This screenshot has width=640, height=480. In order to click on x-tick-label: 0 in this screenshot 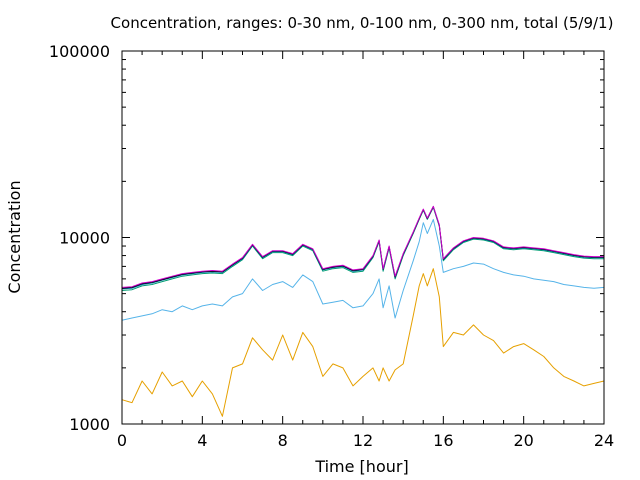, I will do `click(122, 440)`.